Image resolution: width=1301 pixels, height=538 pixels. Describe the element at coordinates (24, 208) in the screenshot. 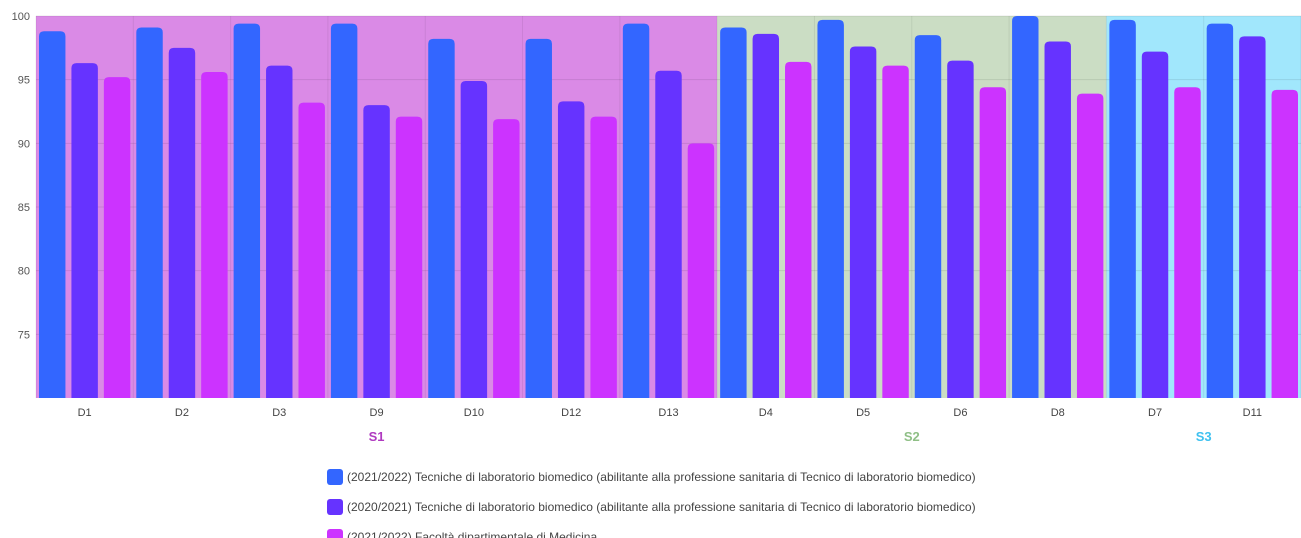

I see `y-tick-label: 85` at that location.